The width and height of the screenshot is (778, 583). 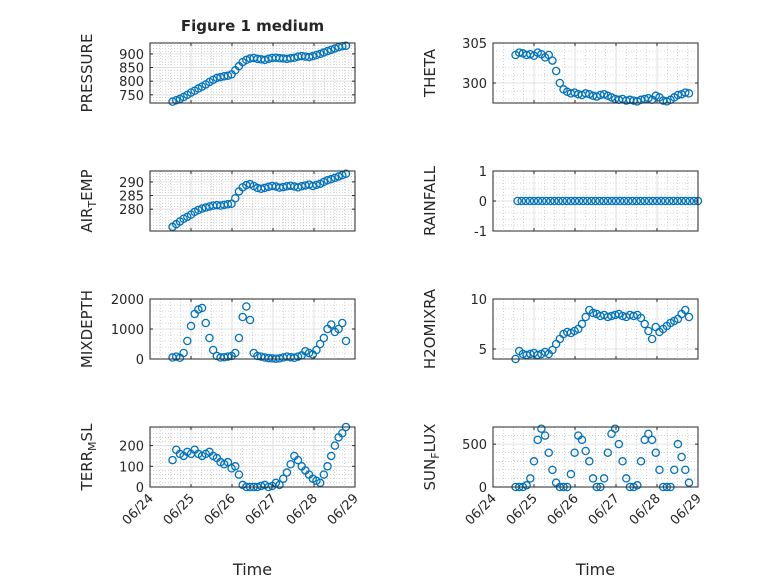 What do you see at coordinates (474, 84) in the screenshot?
I see `y-tick-label: 300` at bounding box center [474, 84].